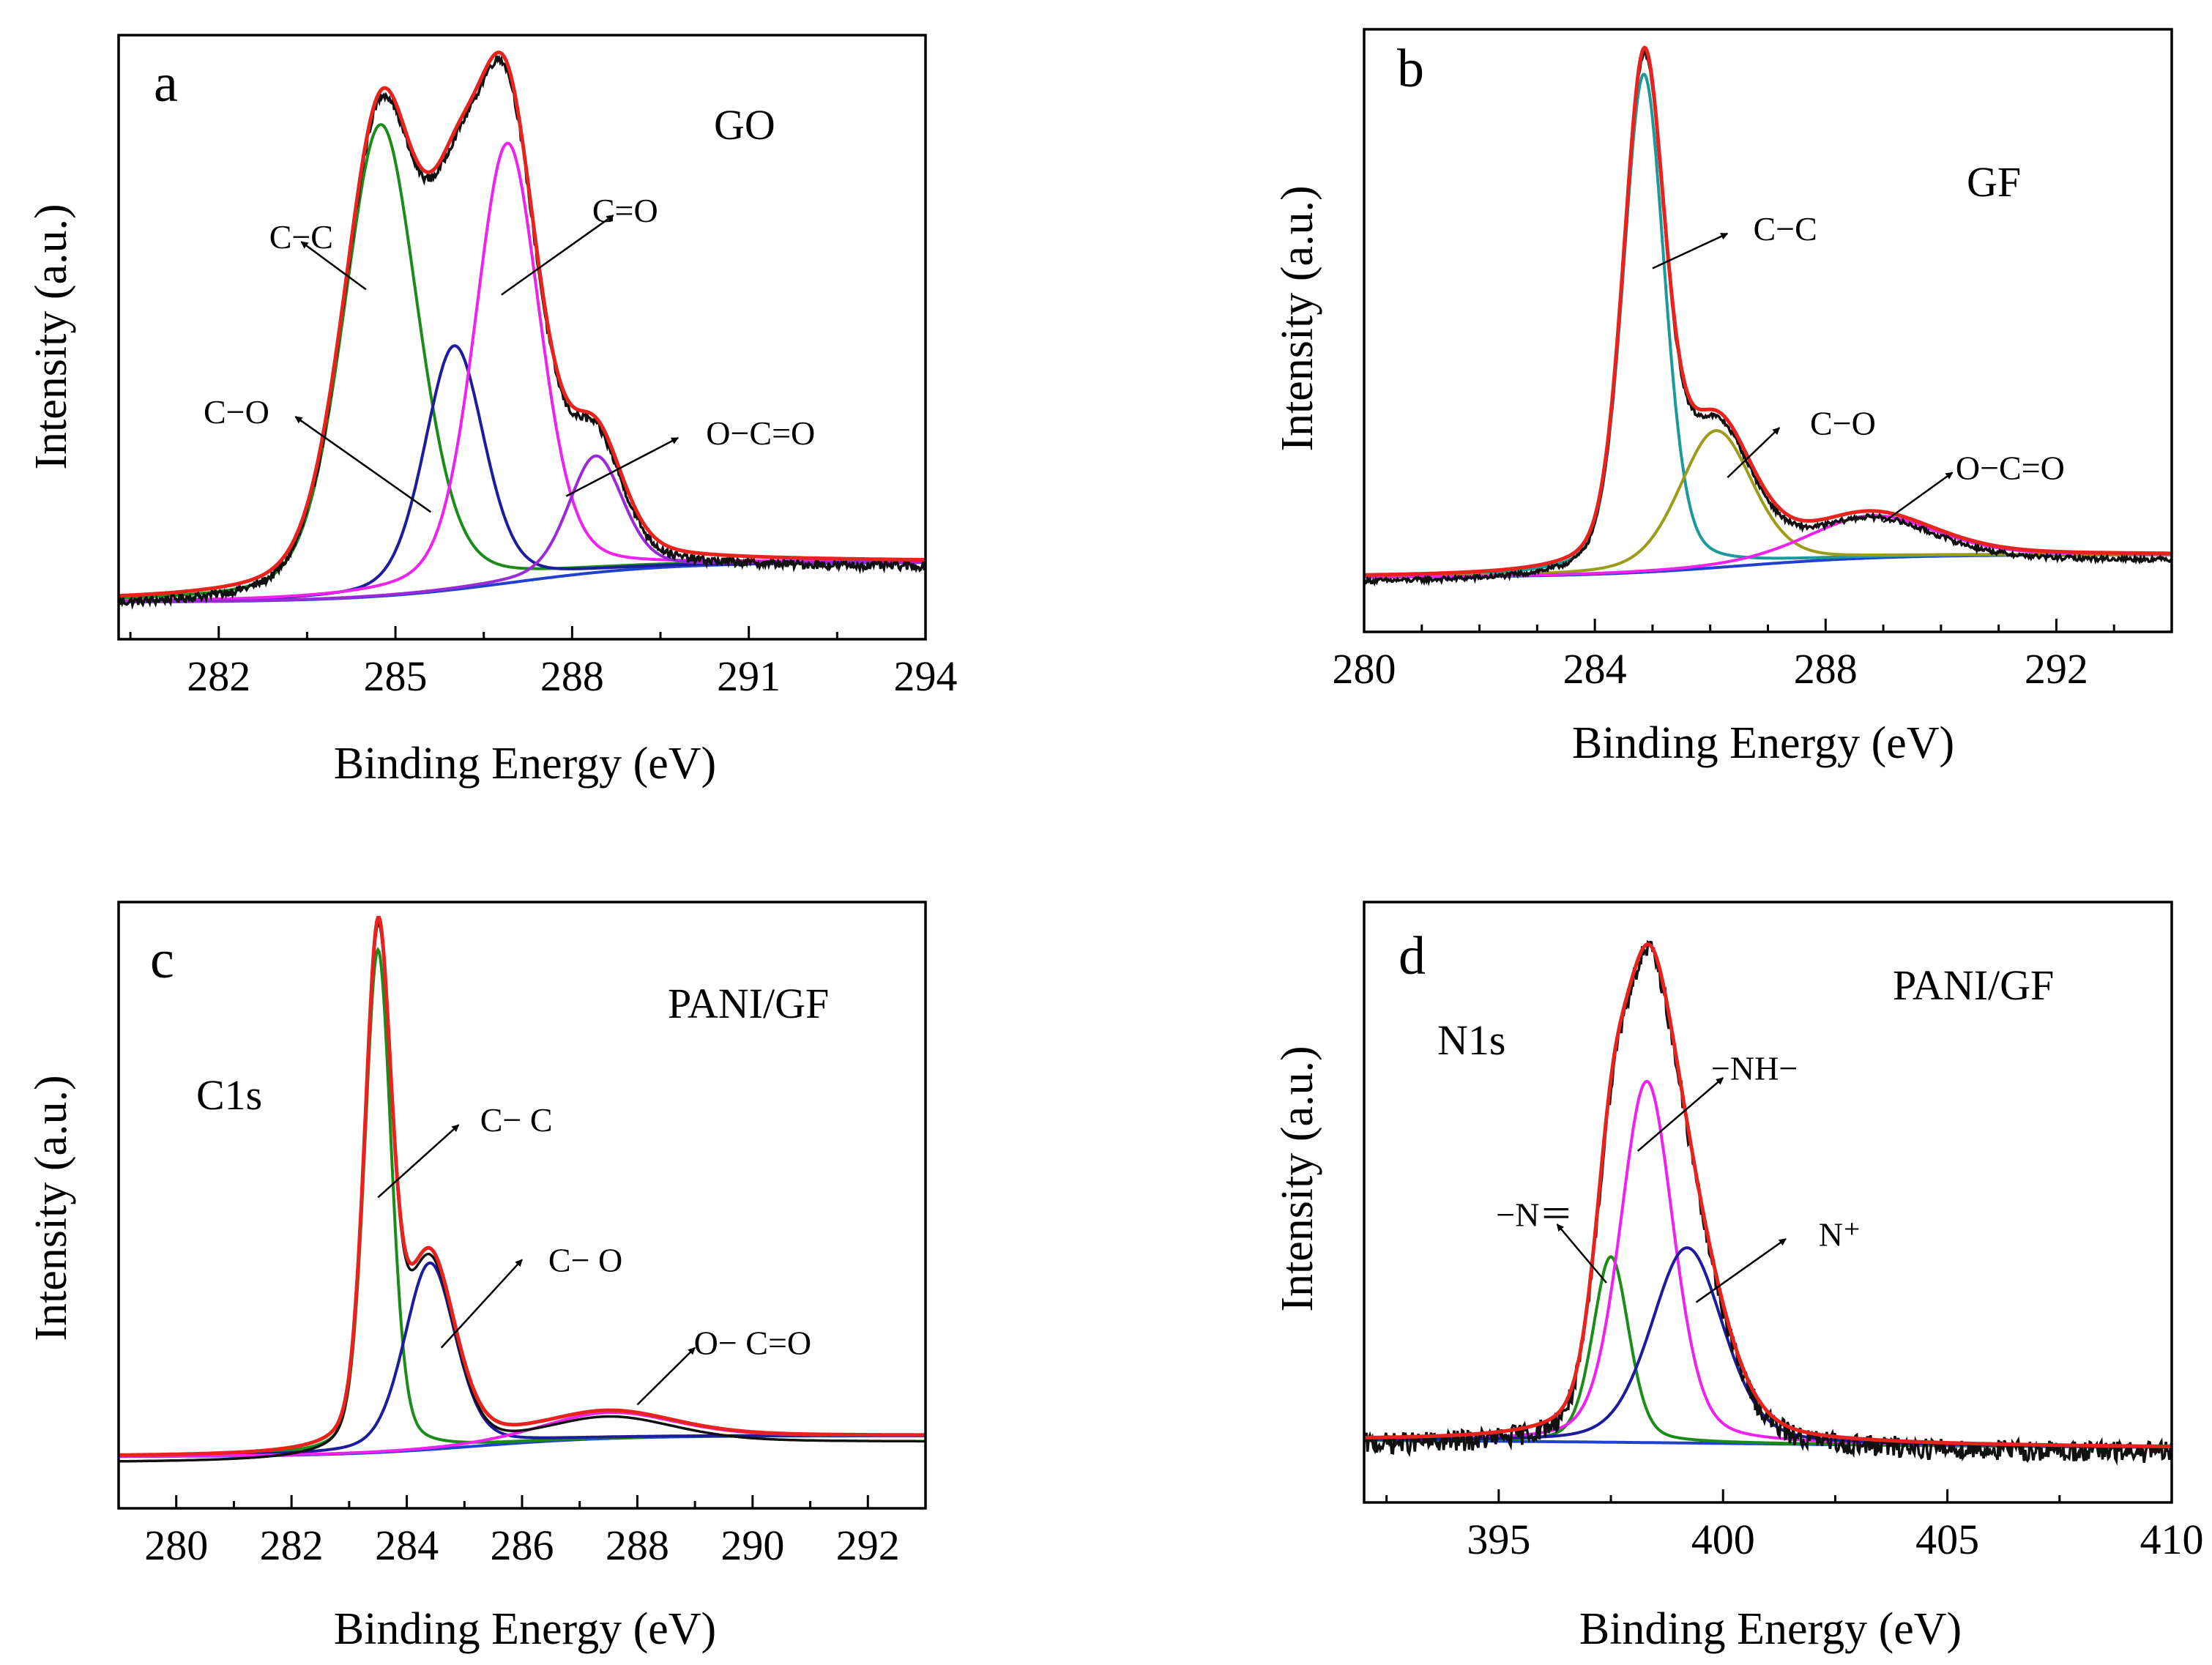 The image size is (2212, 1665). Describe the element at coordinates (229, 1095) in the screenshot. I see `panel-c-core-level: C1s` at that location.